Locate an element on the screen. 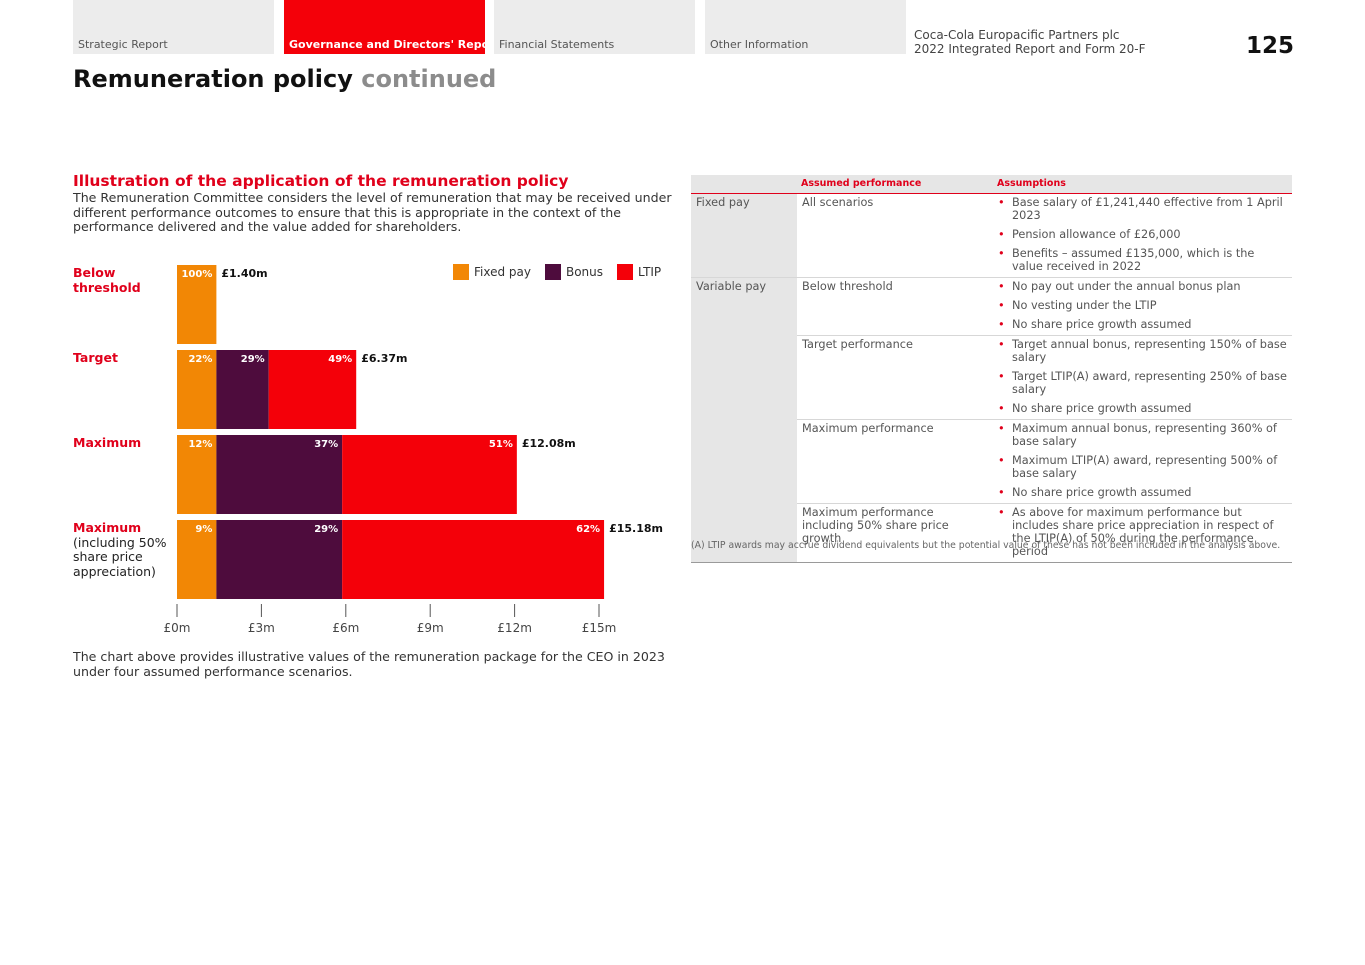 The height and width of the screenshot is (965, 1365). page-title: Remuneration policy continued is located at coordinates (284, 79).